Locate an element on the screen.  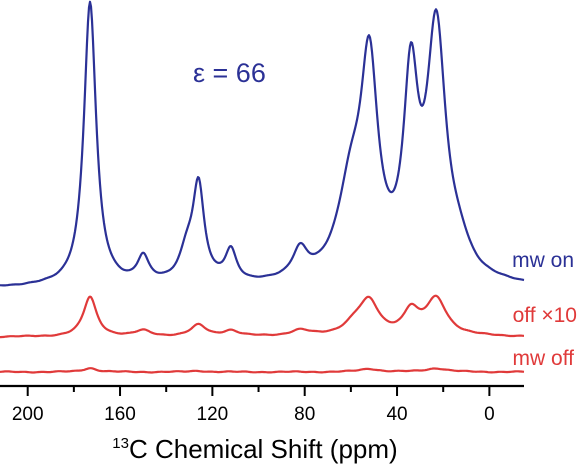
x-axis-tick-labels: 200 160 120 80 40 0 is located at coordinates (253, 414).